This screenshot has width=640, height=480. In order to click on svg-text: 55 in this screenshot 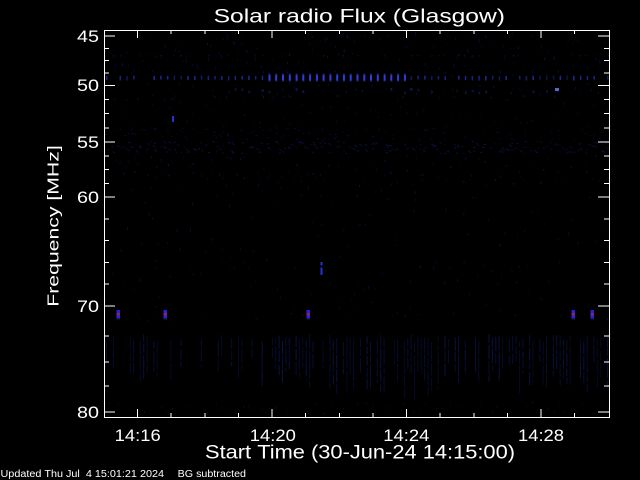, I will do `click(88, 142)`.